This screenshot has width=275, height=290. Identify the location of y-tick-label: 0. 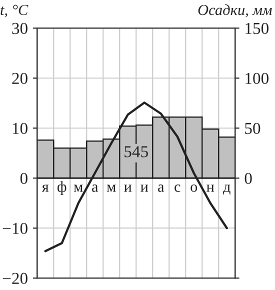
(24, 178).